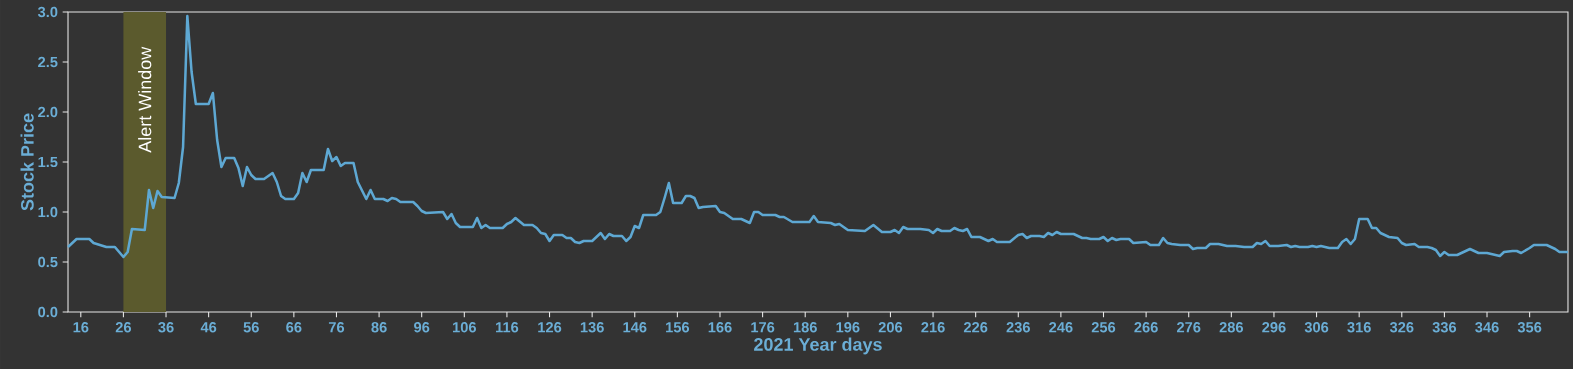 The height and width of the screenshot is (369, 1573). What do you see at coordinates (1487, 327) in the screenshot?
I see `x-tick-label: 346` at bounding box center [1487, 327].